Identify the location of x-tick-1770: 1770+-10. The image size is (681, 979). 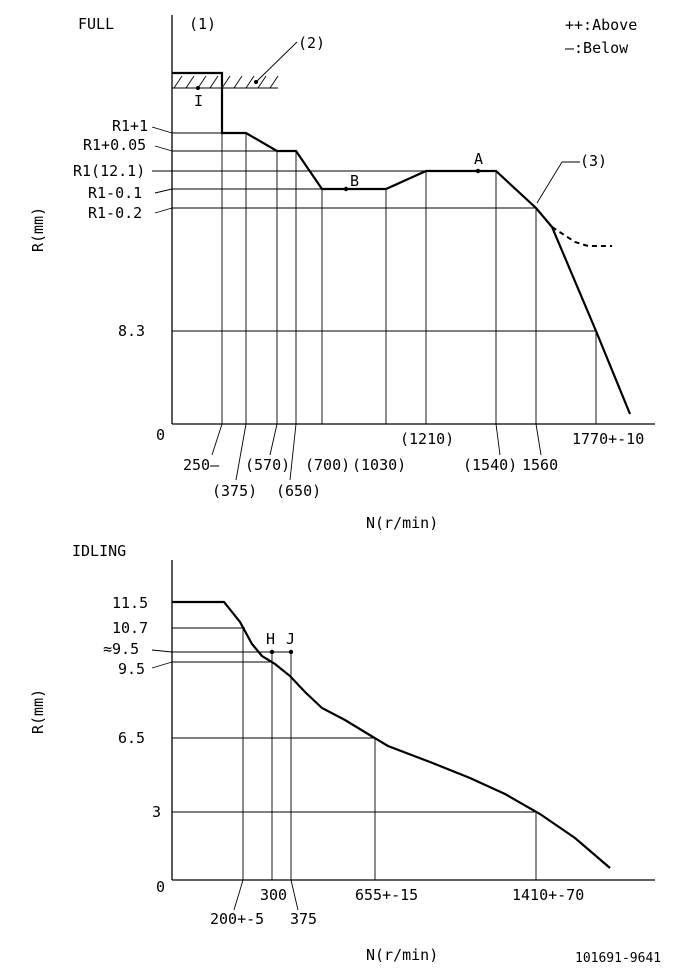
(608, 439).